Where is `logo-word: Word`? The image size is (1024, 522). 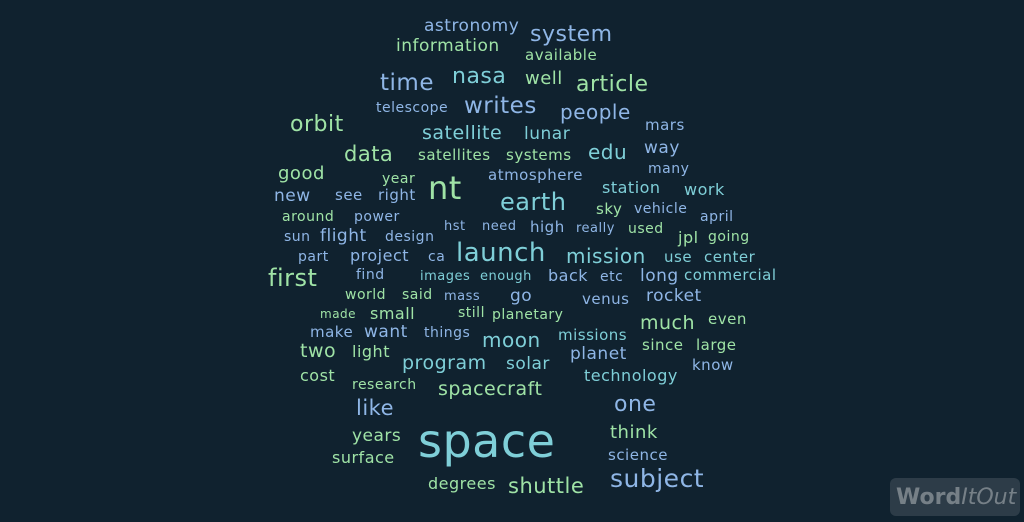 logo-word: Word is located at coordinates (929, 497).